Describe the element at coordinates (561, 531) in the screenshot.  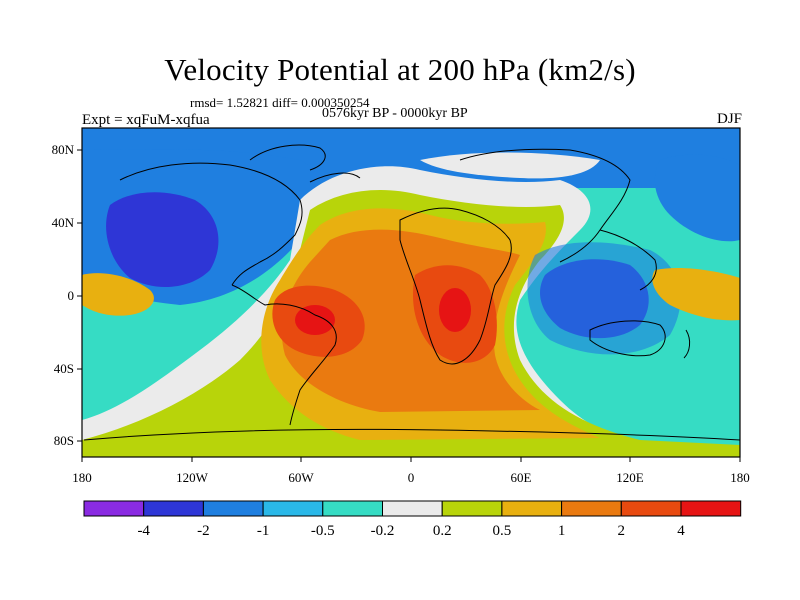
I see `colorbar-label: 1` at that location.